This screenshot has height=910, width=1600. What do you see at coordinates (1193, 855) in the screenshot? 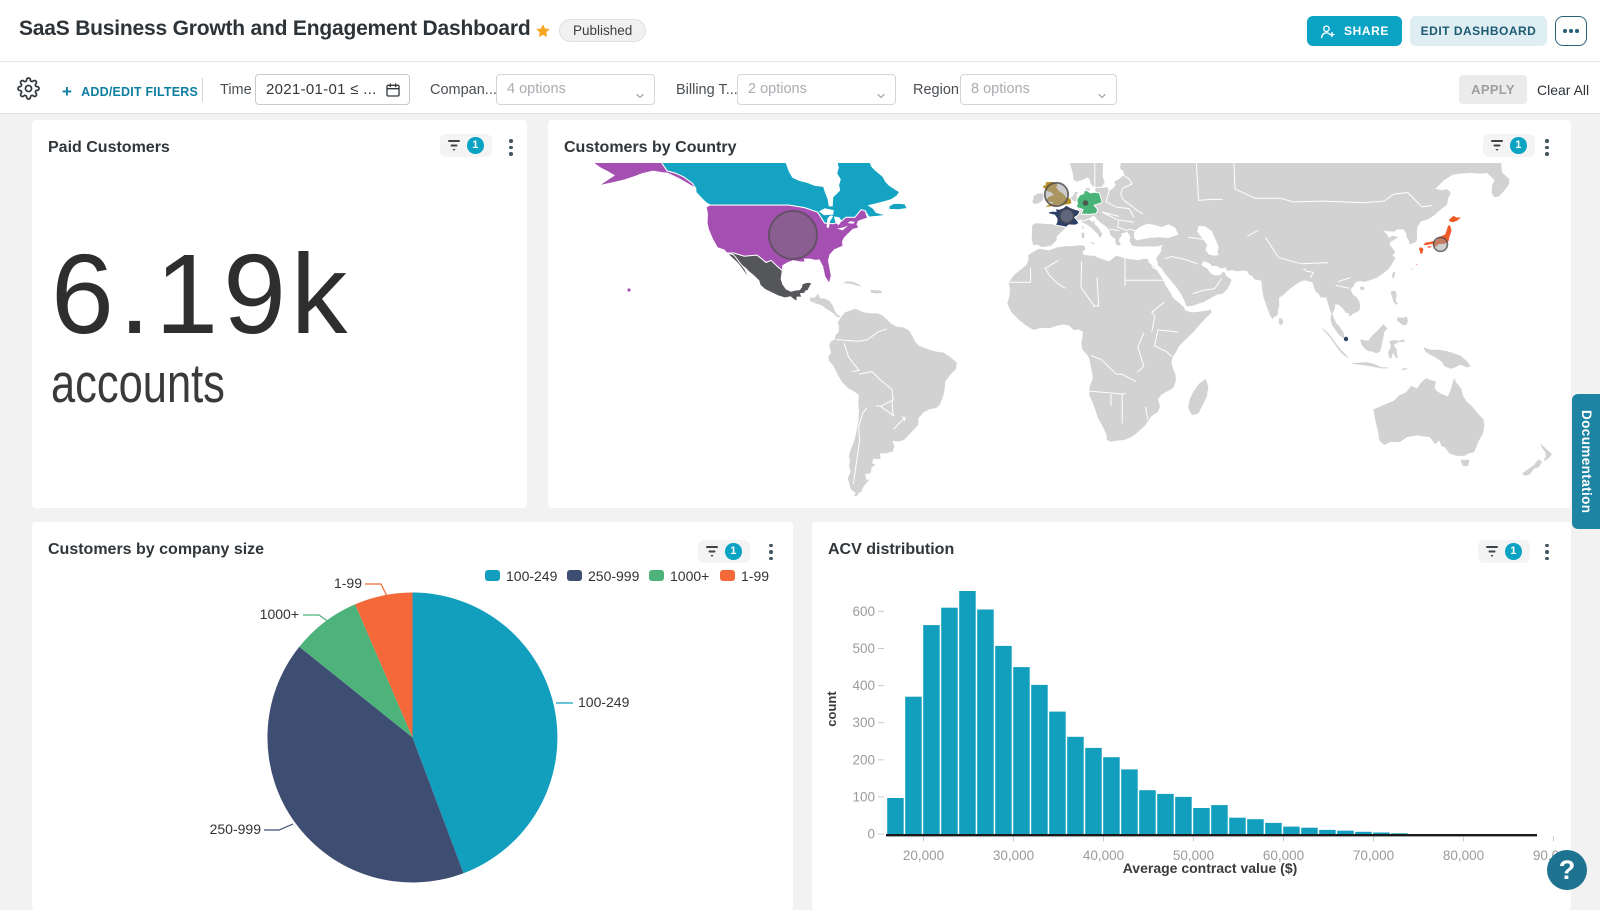
I see `svg-text: 50,000` at bounding box center [1193, 855].